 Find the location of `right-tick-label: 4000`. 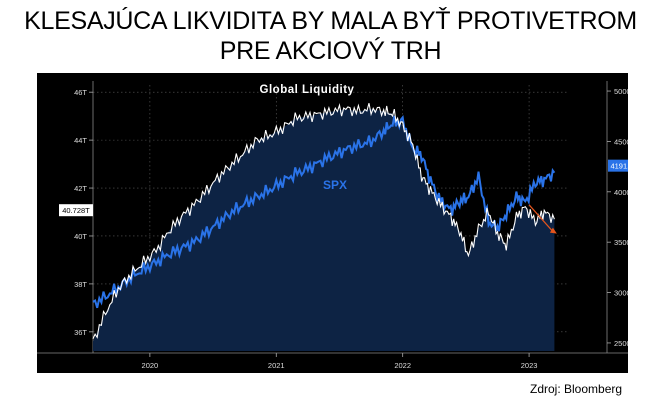

right-tick-label: 4000 is located at coordinates (621, 192).